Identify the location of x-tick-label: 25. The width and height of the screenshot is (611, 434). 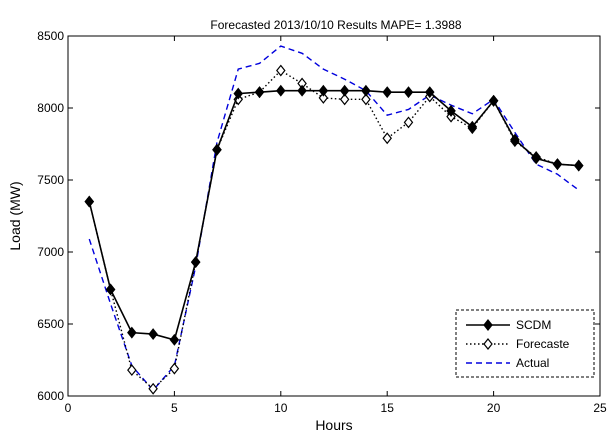
(600, 408).